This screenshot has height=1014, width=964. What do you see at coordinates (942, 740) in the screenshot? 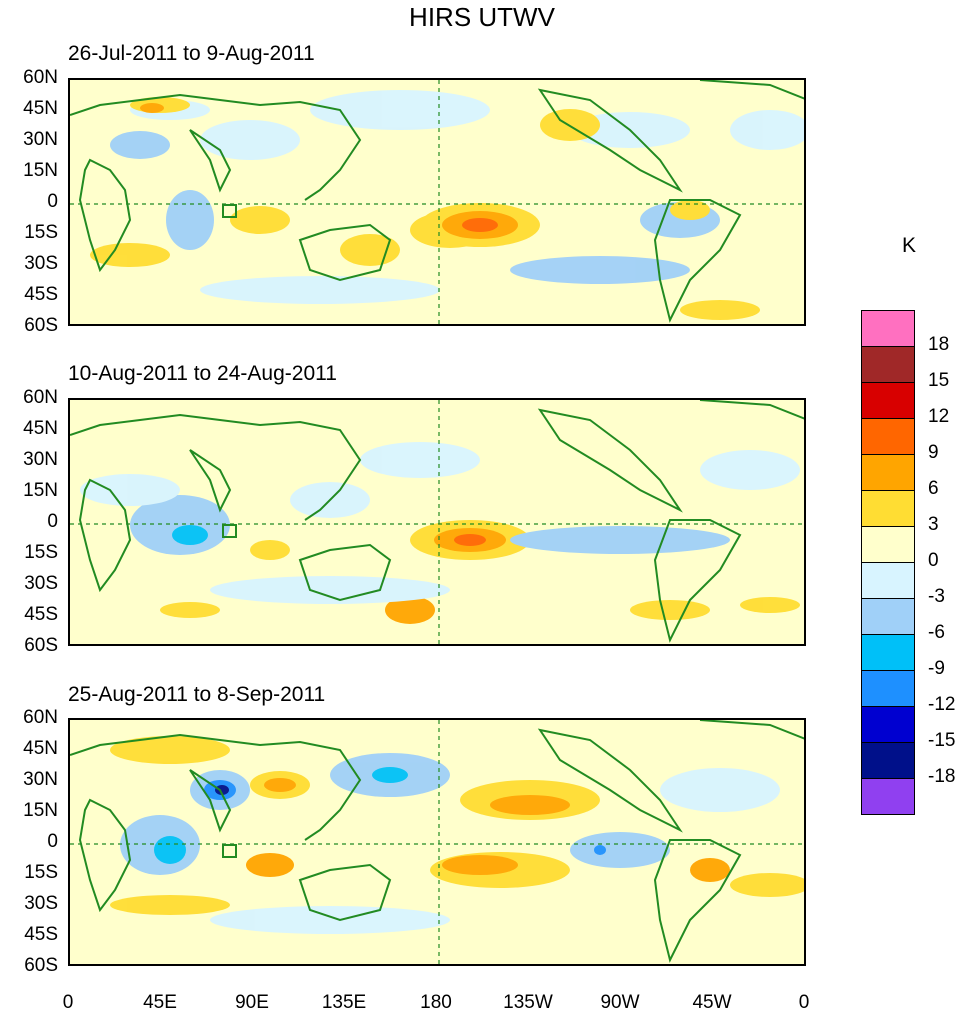
I see `colorbar-tick-label: -15` at bounding box center [942, 740].